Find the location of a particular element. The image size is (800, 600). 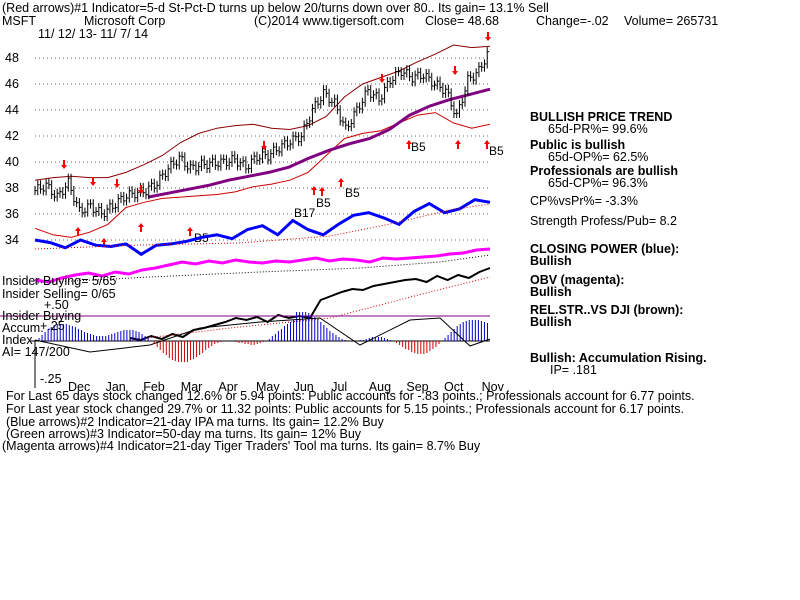

rel-str-ma-line is located at coordinates (310, 308).